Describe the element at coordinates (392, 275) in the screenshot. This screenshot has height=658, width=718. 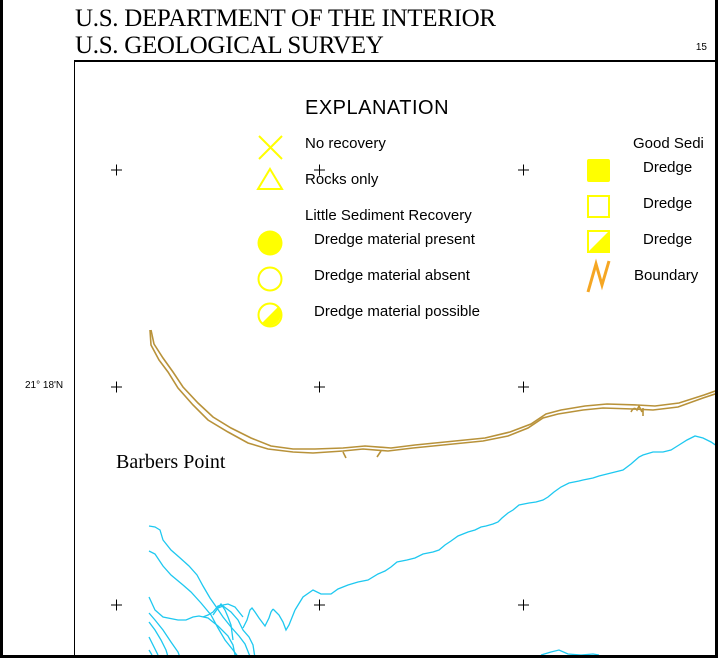
I see `legend-label-dredge-absent: Dredge material absent` at that location.